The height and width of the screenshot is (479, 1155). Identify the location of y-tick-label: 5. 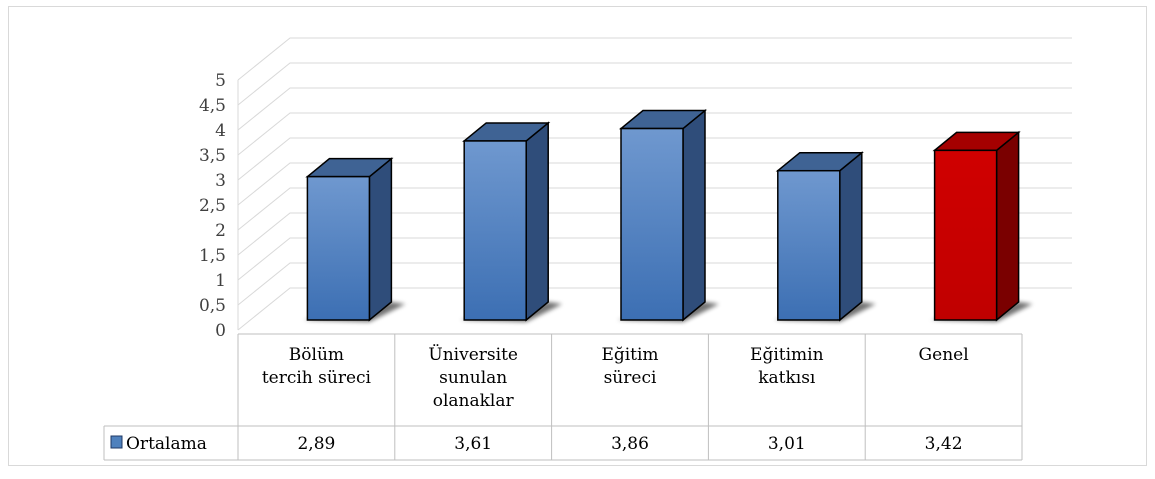
(220, 81).